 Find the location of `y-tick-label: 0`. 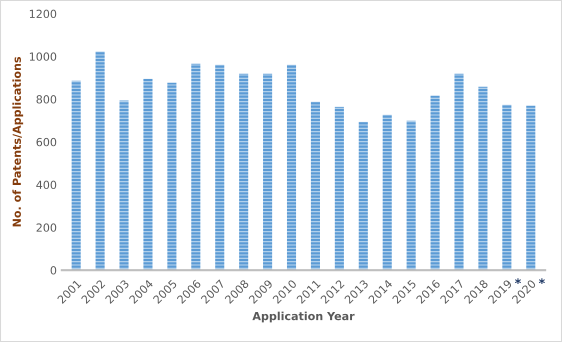

y-tick-label: 0 is located at coordinates (53, 270).